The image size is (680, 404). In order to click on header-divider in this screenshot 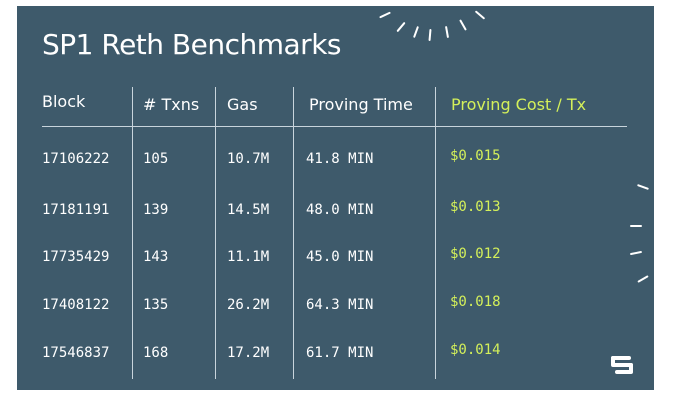, I will do `click(334, 126)`.